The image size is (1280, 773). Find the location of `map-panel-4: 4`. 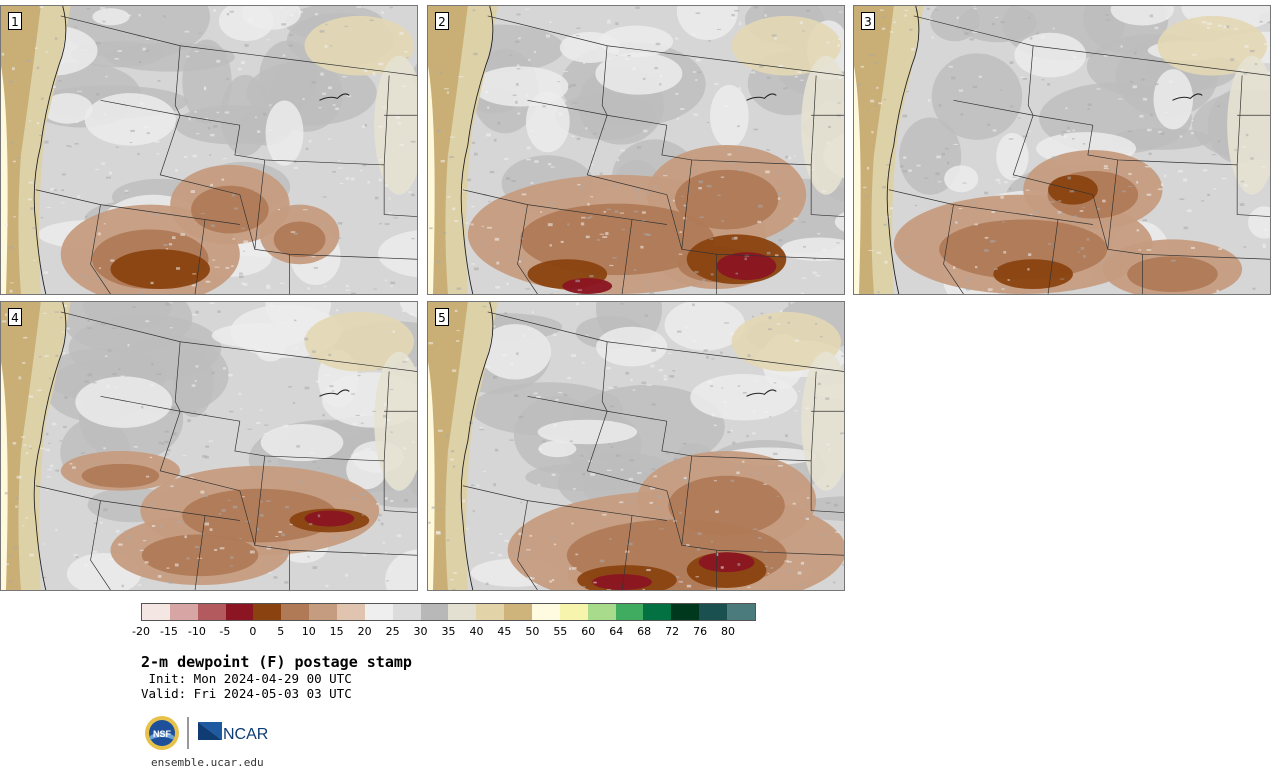

map-panel-4: 4 is located at coordinates (209, 446).